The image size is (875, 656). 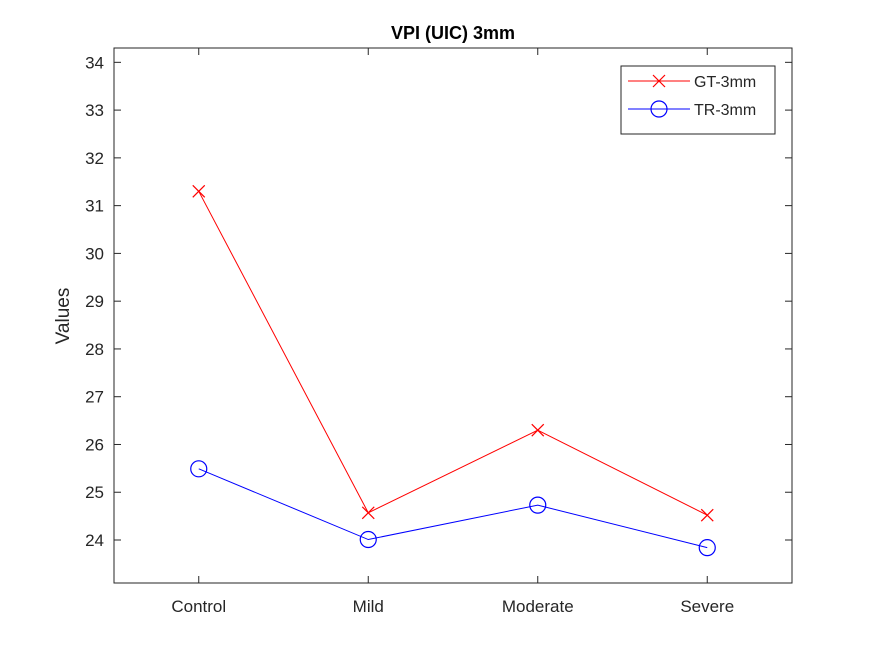 What do you see at coordinates (725, 82) in the screenshot?
I see `legend-label: GT-3mm` at bounding box center [725, 82].